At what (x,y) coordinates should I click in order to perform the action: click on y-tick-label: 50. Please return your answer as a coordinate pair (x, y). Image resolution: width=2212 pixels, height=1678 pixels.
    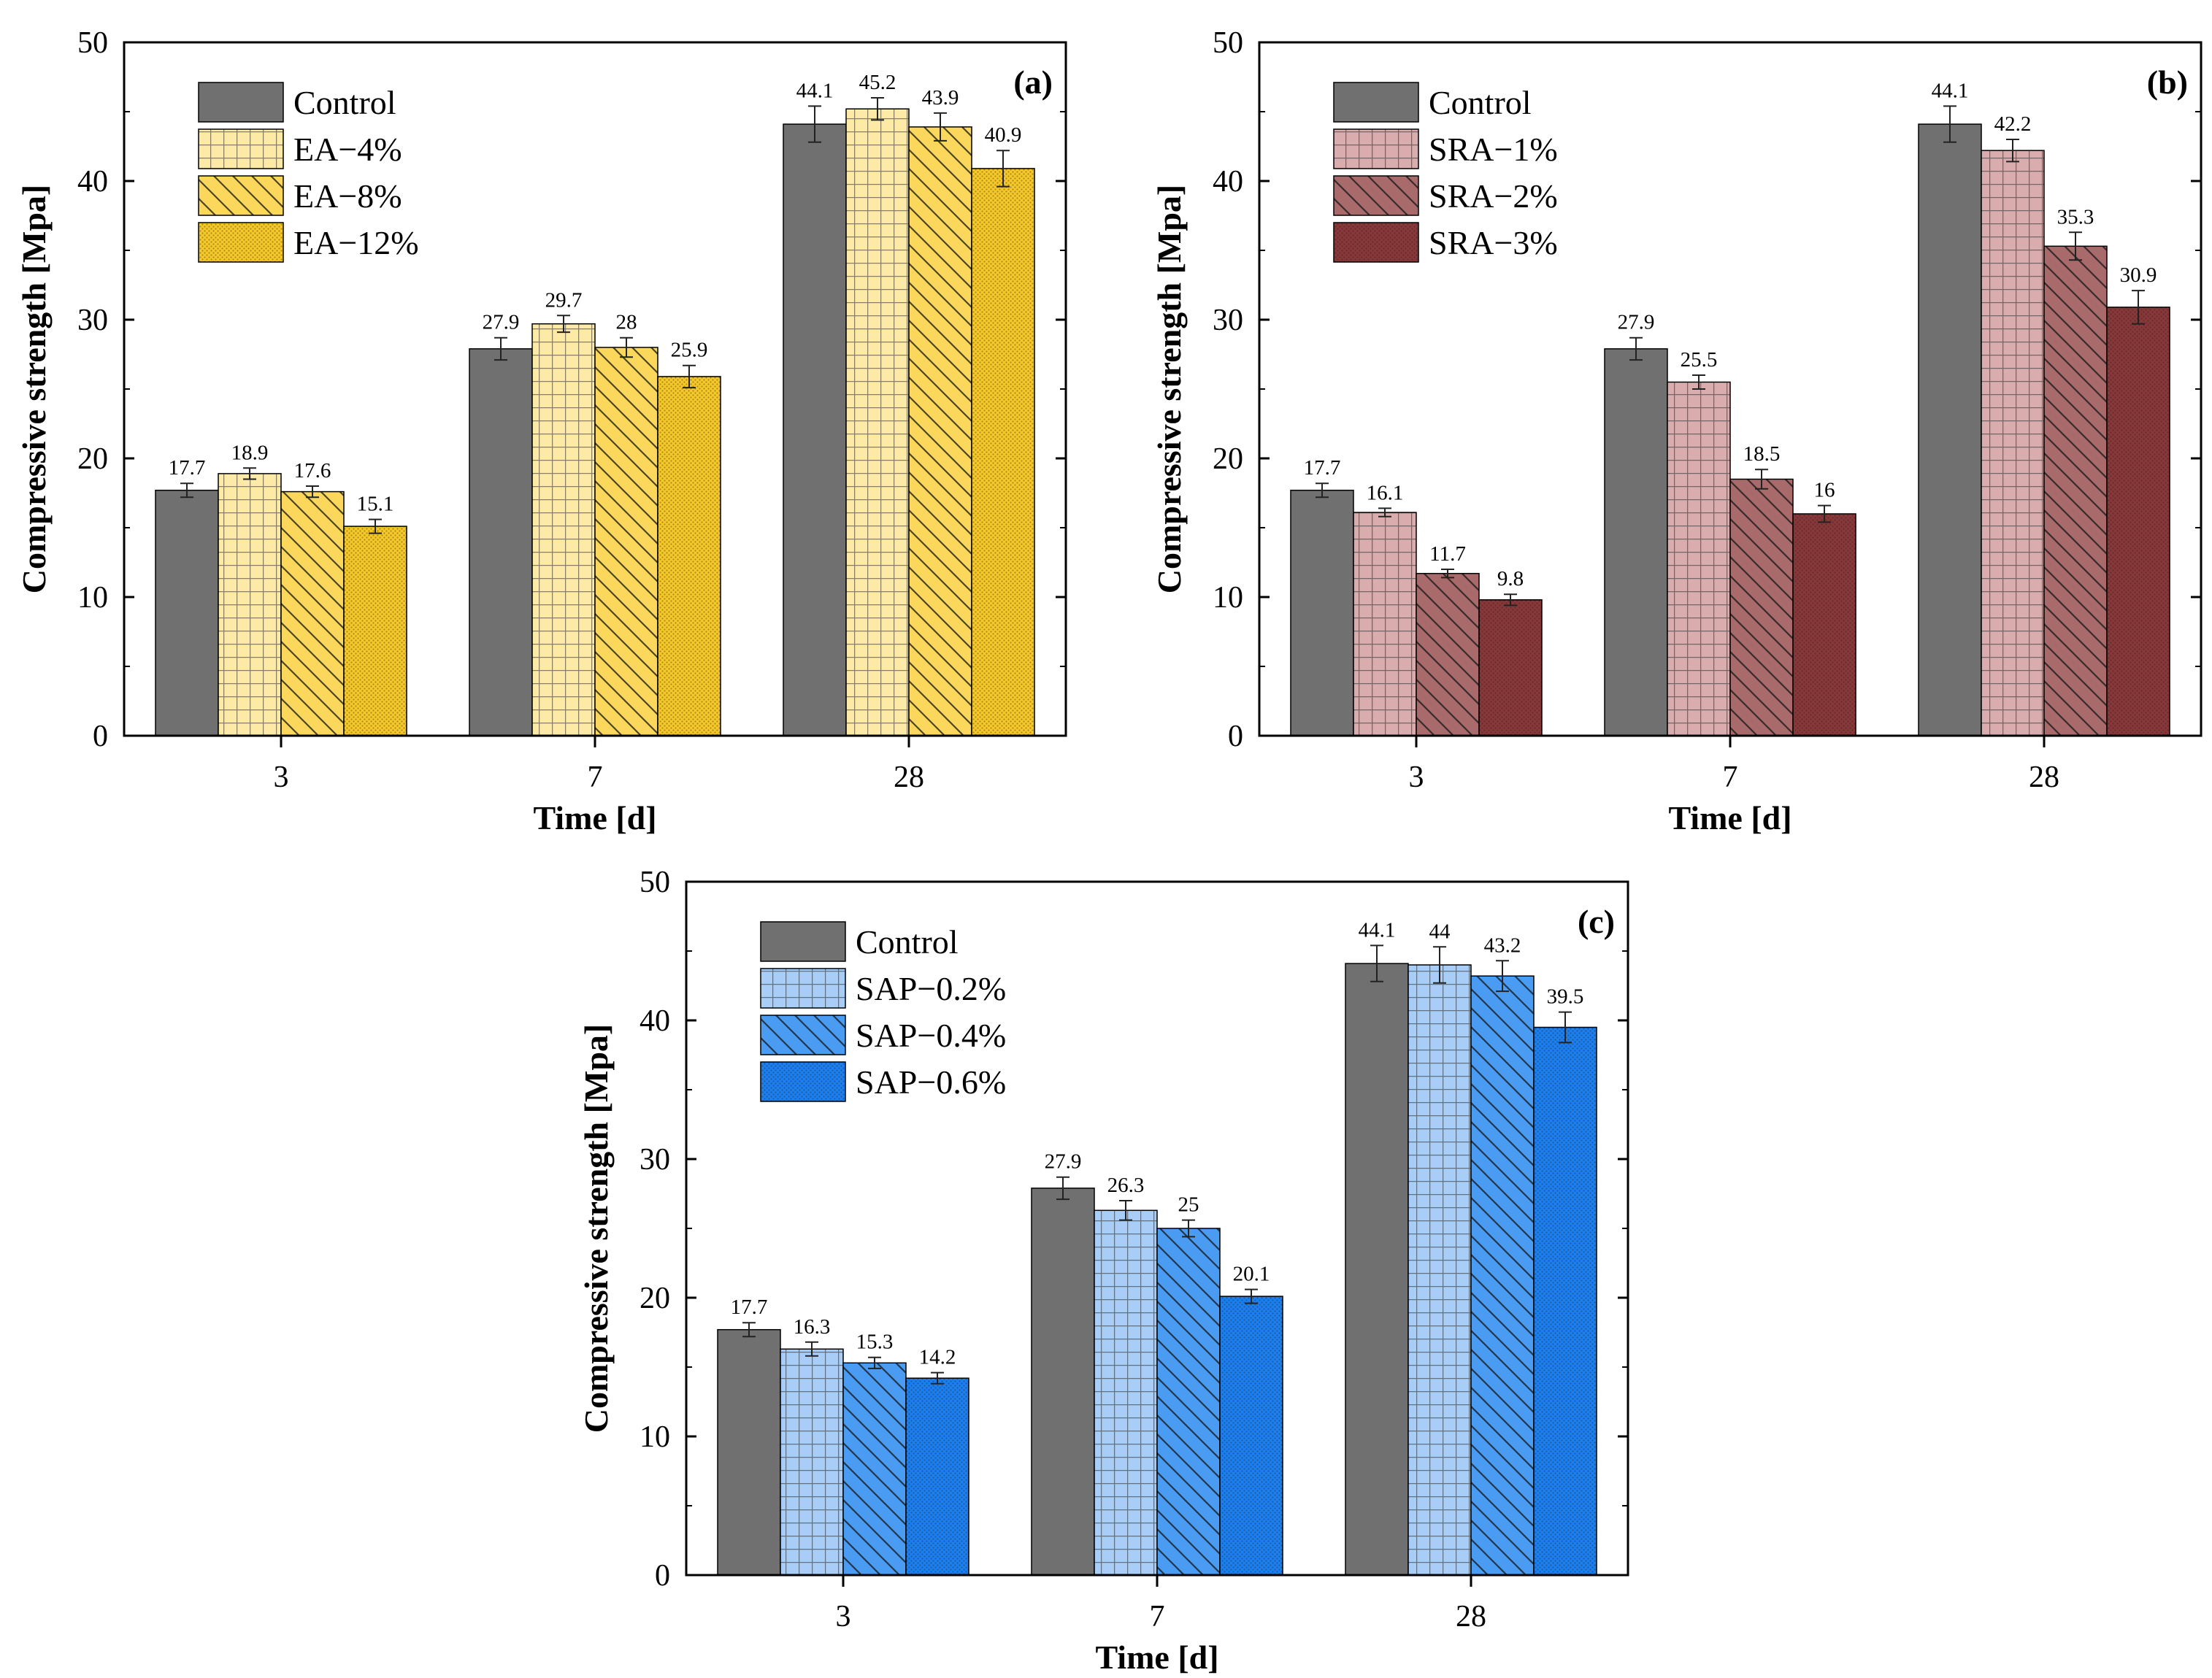
    Looking at the image, I should click on (92, 43).